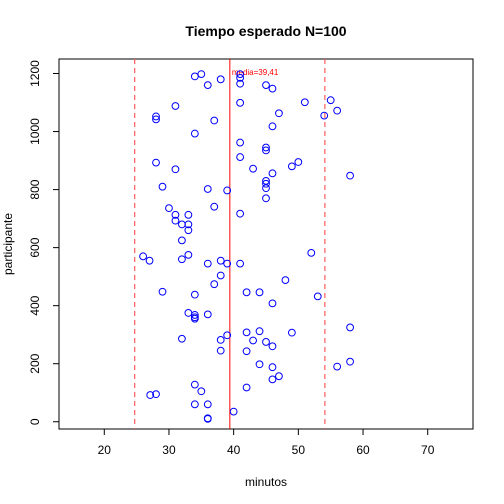 This screenshot has width=504, height=504. What do you see at coordinates (35, 421) in the screenshot?
I see `y-tick-label: 0` at bounding box center [35, 421].